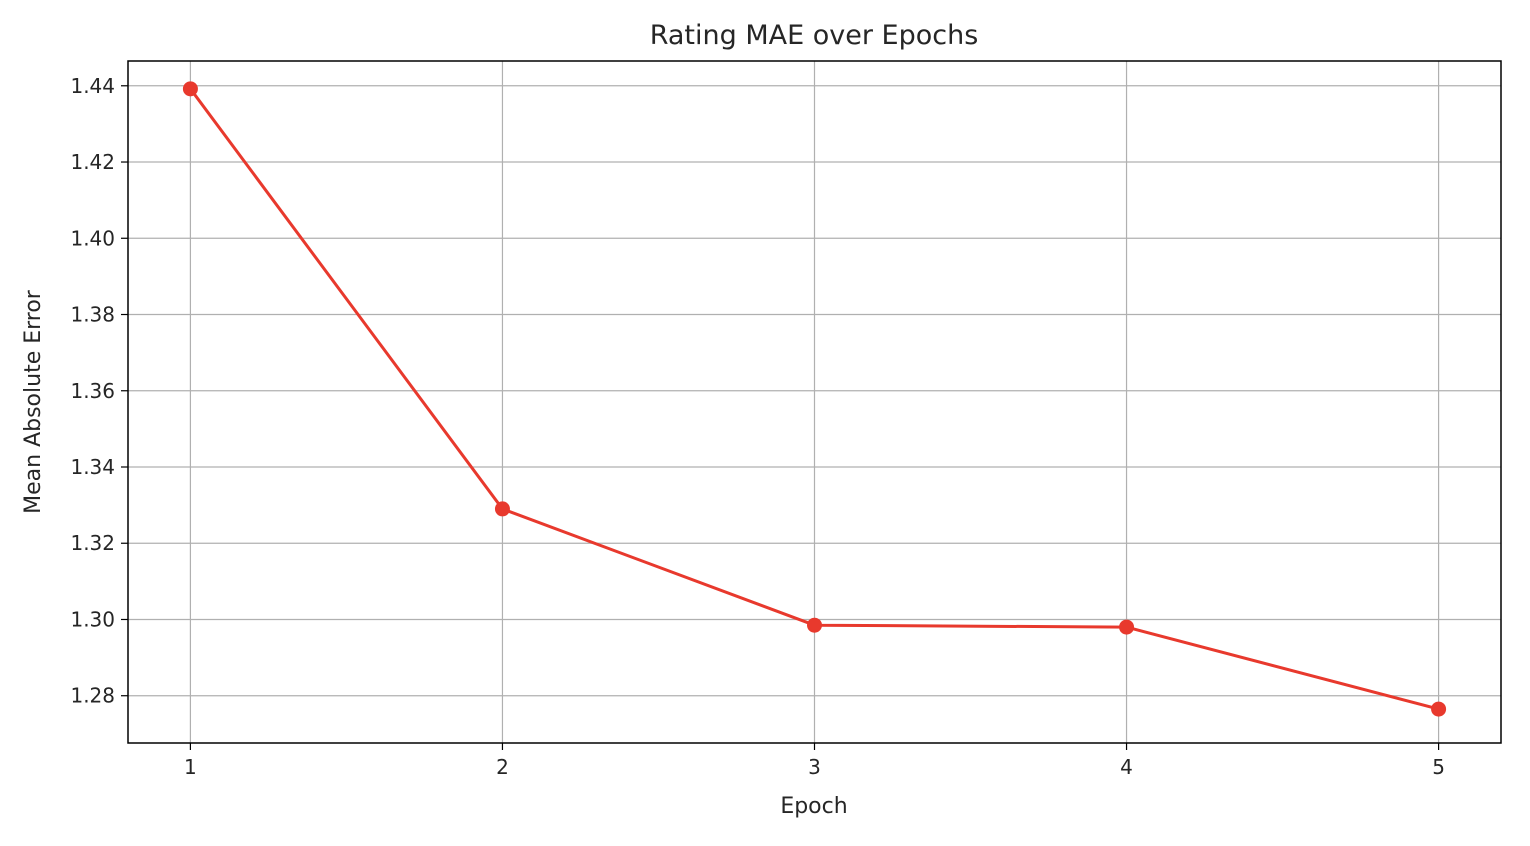  Describe the element at coordinates (502, 767) in the screenshot. I see `x-tick-label: 2` at that location.